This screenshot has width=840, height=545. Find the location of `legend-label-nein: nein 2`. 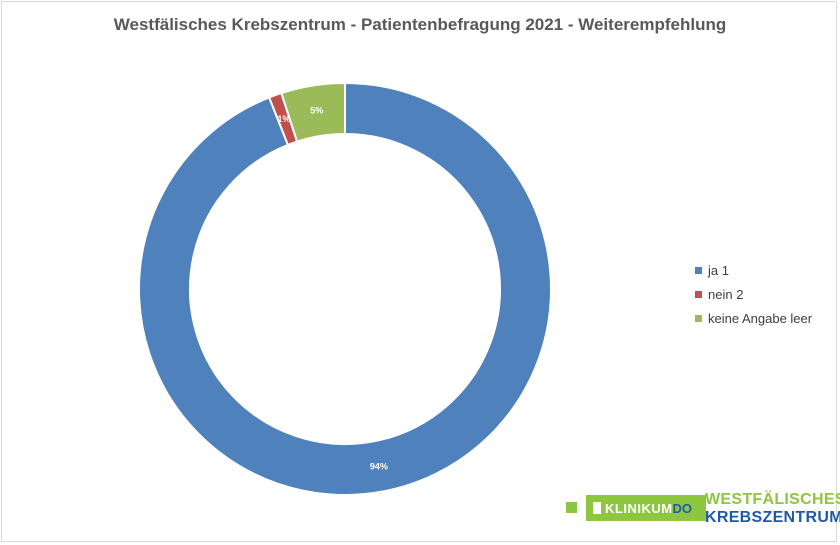

legend-label-nein: nein 2 is located at coordinates (726, 294).